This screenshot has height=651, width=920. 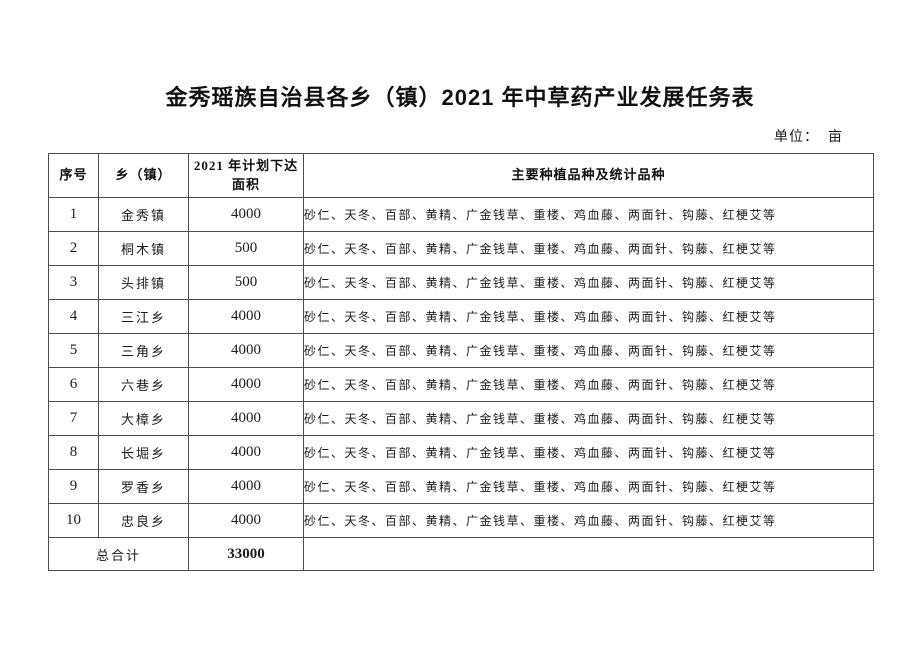 I want to click on cell-town: 罗香乡, so click(x=143, y=486).